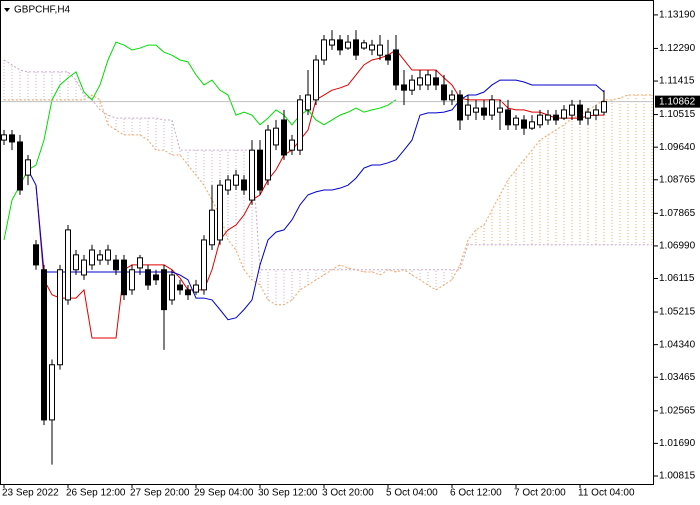 This screenshot has width=700, height=505. What do you see at coordinates (30, 493) in the screenshot?
I see `x-tick-label: 23 Sep 2022` at bounding box center [30, 493].